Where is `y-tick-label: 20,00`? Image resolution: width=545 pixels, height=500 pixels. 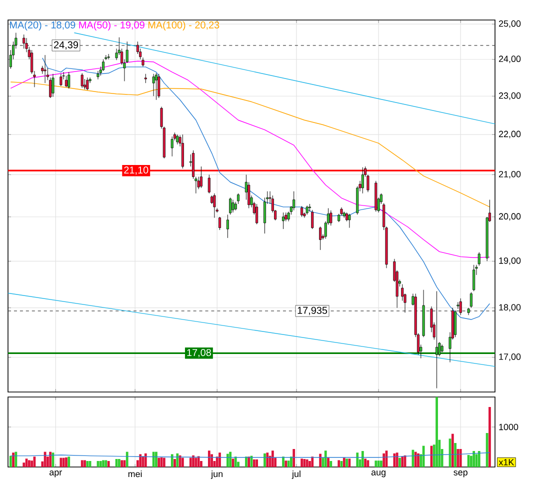 y-tick-label: 20,00 is located at coordinates (509, 217).